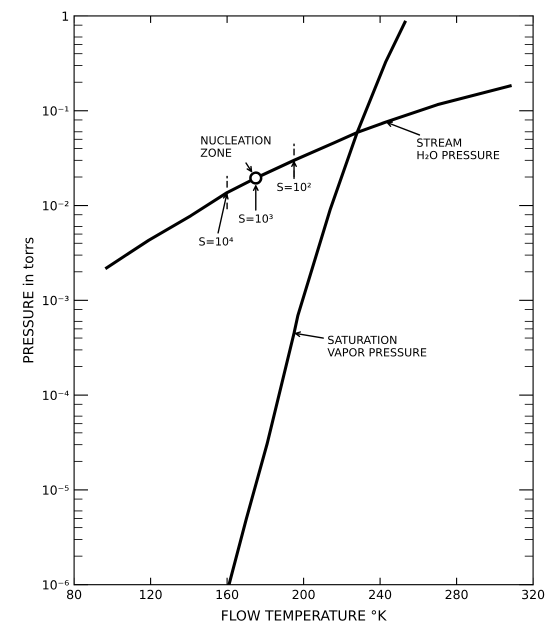 The image size is (553, 639). I want to click on y-tick-label: 10⁻⁵, so click(56, 490).